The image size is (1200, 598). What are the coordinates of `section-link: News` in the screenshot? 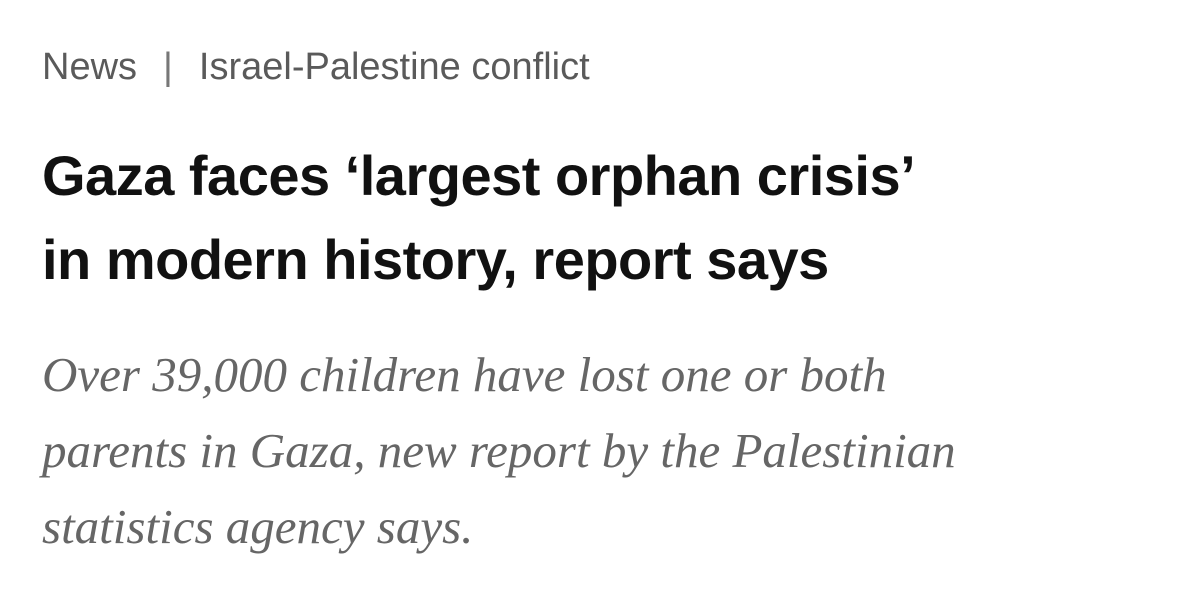 It's located at (90, 67).